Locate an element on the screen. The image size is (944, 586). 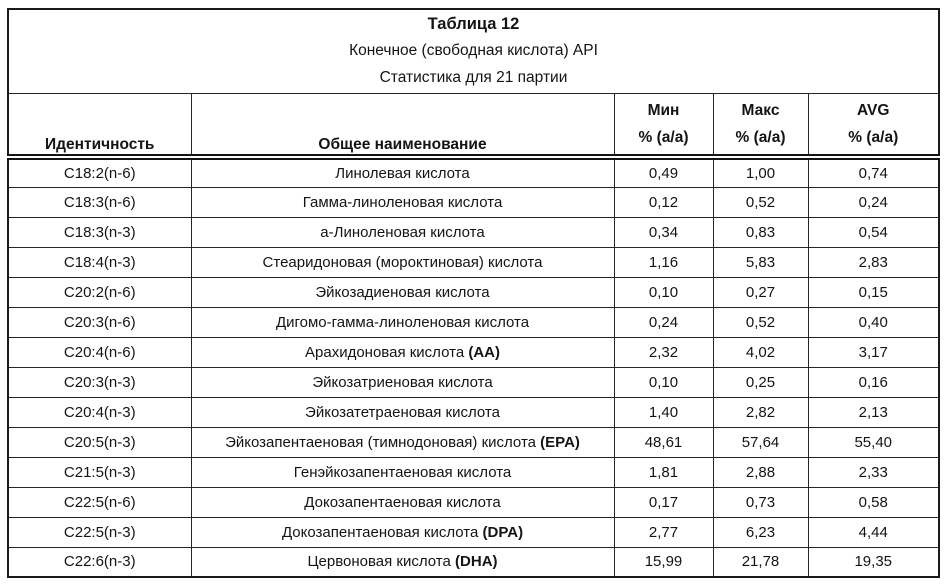
min-cell: 0,49 is located at coordinates (663, 172).